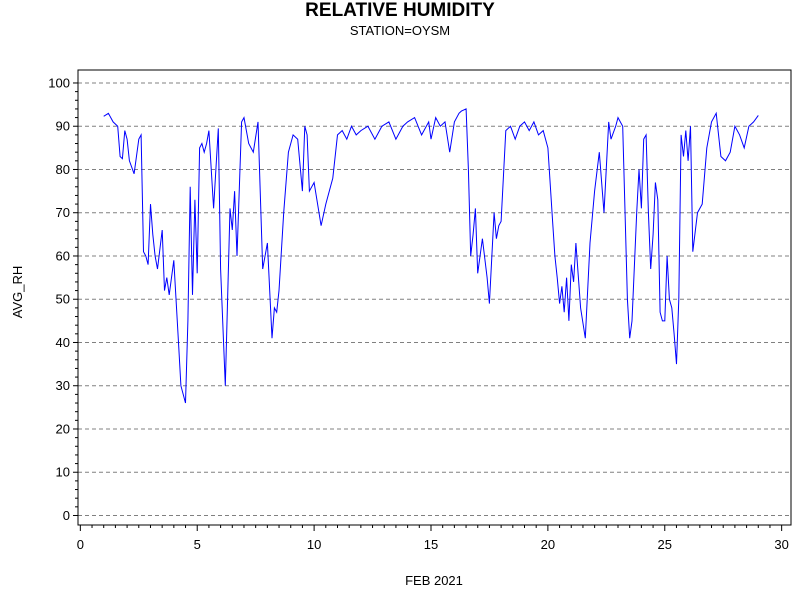 This screenshot has width=800, height=600. Describe the element at coordinates (431, 544) in the screenshot. I see `x-tick-label-15: 15` at that location.